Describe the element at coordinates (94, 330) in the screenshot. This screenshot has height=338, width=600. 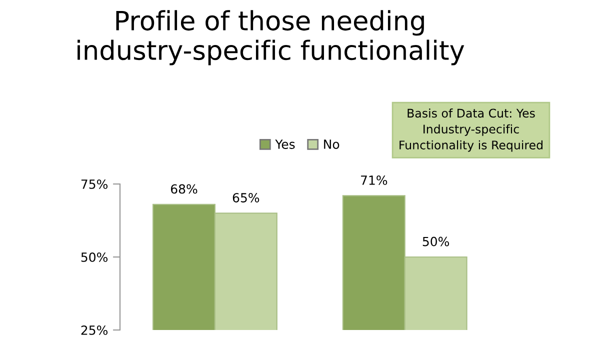
I see `y-tick-label: 25%` at that location.